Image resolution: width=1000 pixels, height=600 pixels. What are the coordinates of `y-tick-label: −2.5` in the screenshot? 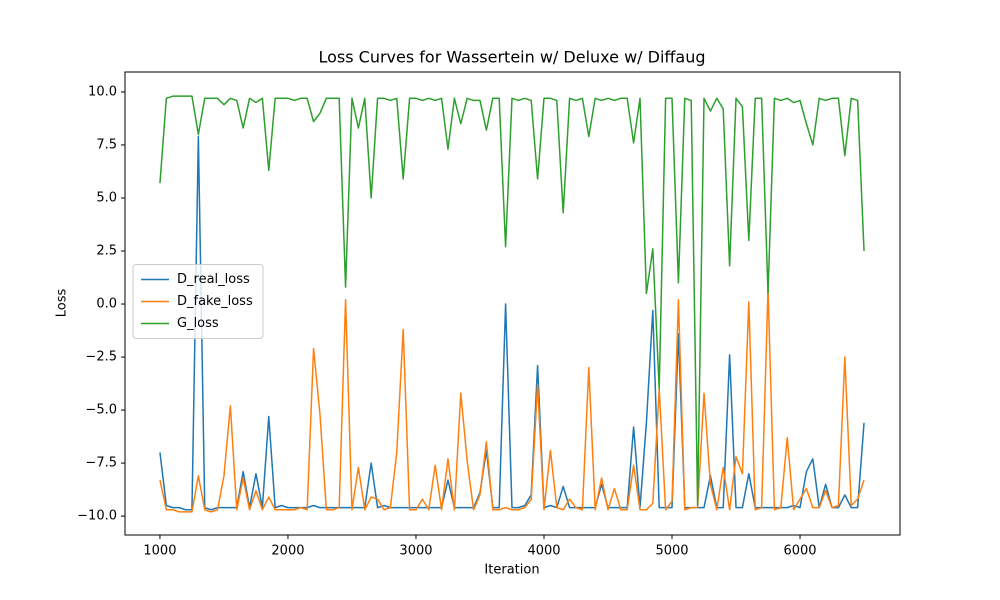 It's located at (101, 357).